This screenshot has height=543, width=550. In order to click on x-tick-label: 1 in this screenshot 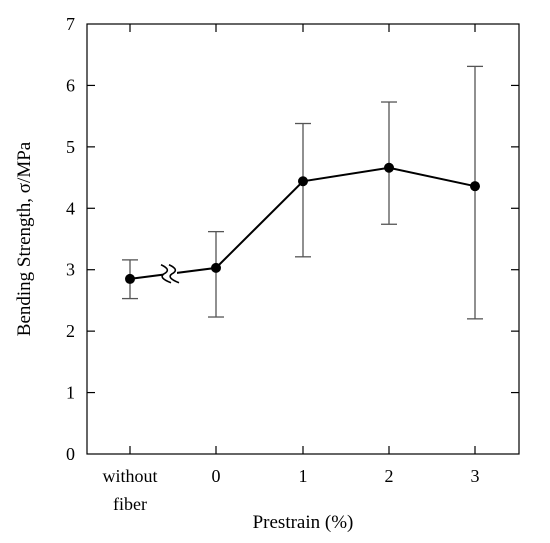, I will do `click(303, 476)`.